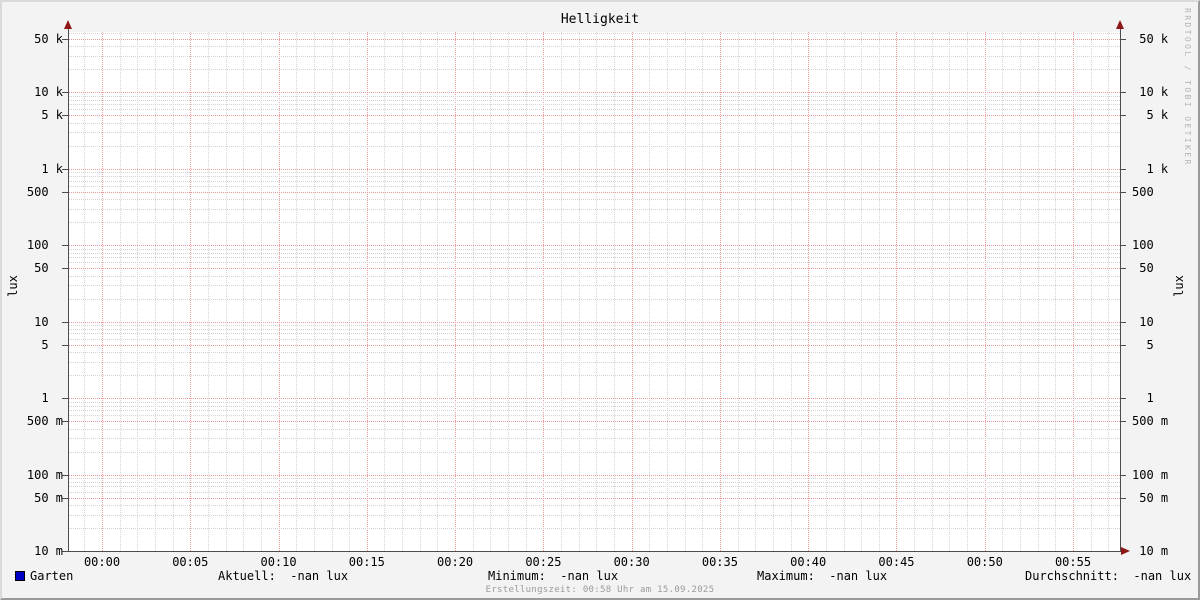  What do you see at coordinates (1120, 290) in the screenshot?
I see `y-axis-right` at bounding box center [1120, 290].